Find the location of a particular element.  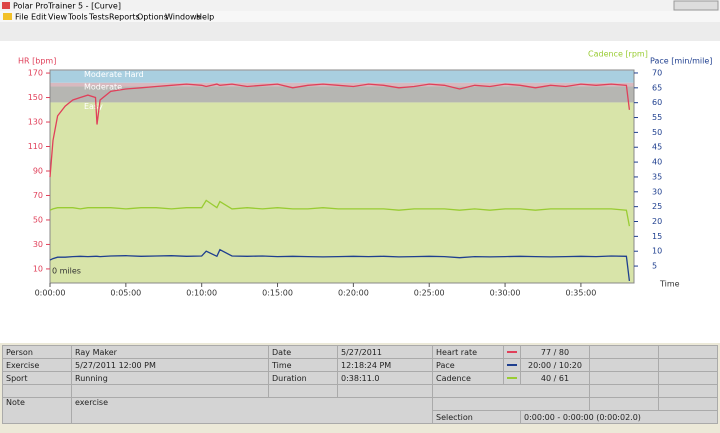

cell: Exercise is located at coordinates (37, 365).